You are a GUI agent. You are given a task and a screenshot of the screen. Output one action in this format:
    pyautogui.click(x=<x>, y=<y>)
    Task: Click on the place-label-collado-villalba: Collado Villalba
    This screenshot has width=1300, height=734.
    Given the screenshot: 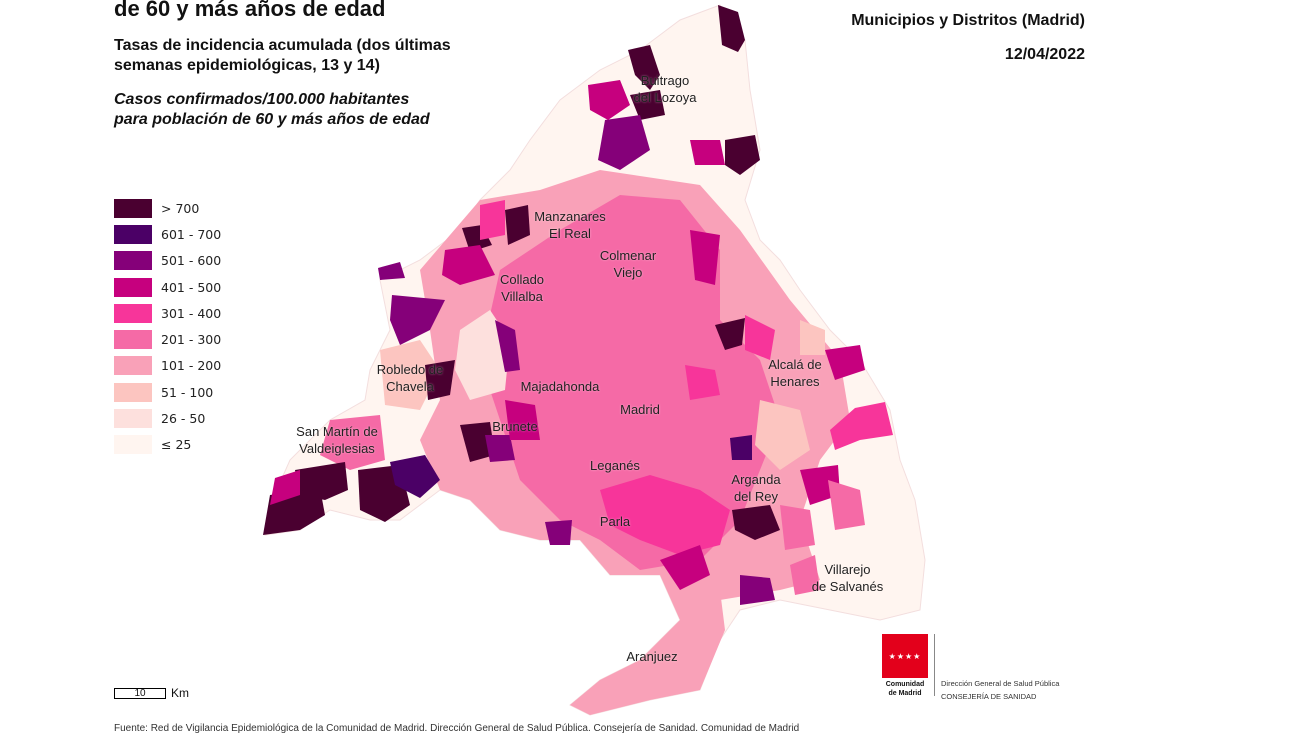 What is the action you would take?
    pyautogui.click(x=522, y=288)
    